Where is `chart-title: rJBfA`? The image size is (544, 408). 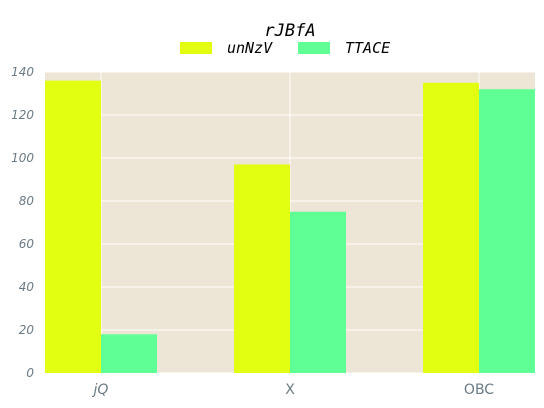
chart-title: rJBfA is located at coordinates (289, 31).